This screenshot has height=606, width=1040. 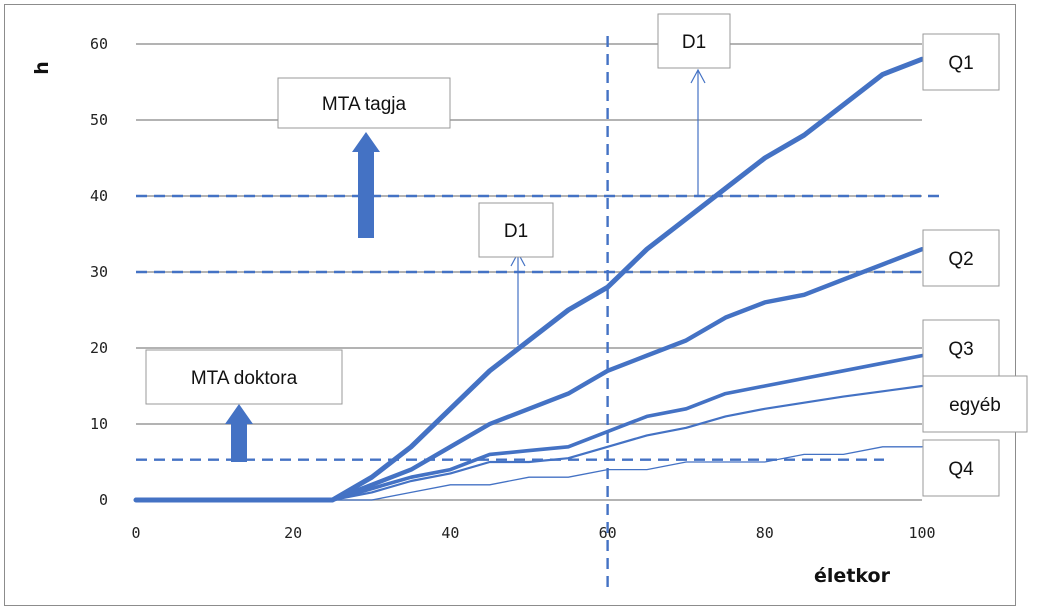 What do you see at coordinates (99, 348) in the screenshot?
I see `y-tick-label: 20` at bounding box center [99, 348].